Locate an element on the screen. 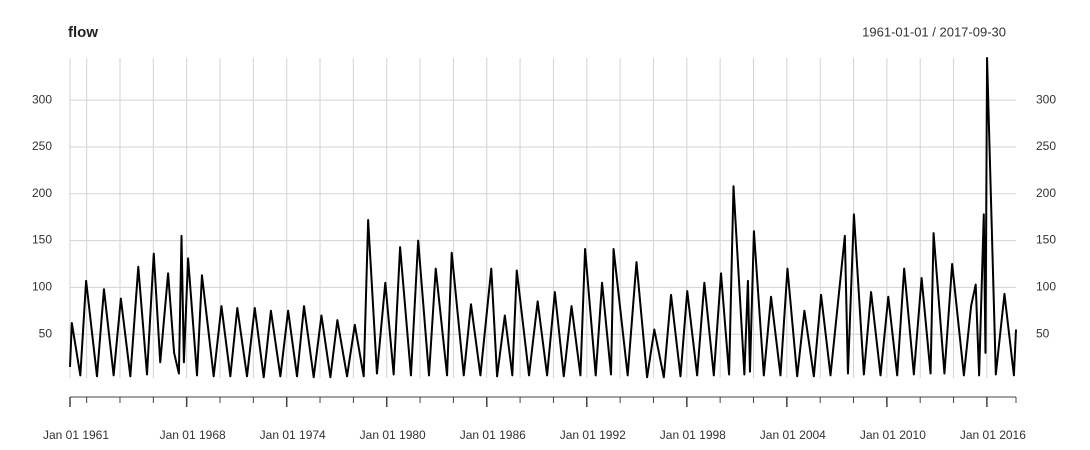 This screenshot has width=1090, height=450. x-tick-label: Jan 01 2004 is located at coordinates (793, 435).